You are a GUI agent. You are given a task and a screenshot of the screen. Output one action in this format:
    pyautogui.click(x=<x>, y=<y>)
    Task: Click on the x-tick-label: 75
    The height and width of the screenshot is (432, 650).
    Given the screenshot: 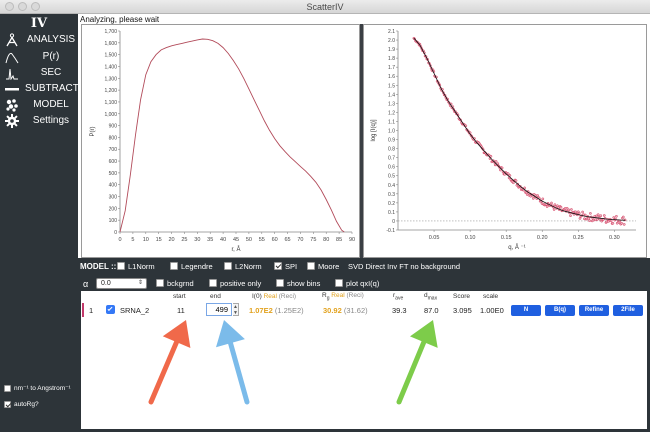 What is the action you would take?
    pyautogui.click(x=313, y=240)
    